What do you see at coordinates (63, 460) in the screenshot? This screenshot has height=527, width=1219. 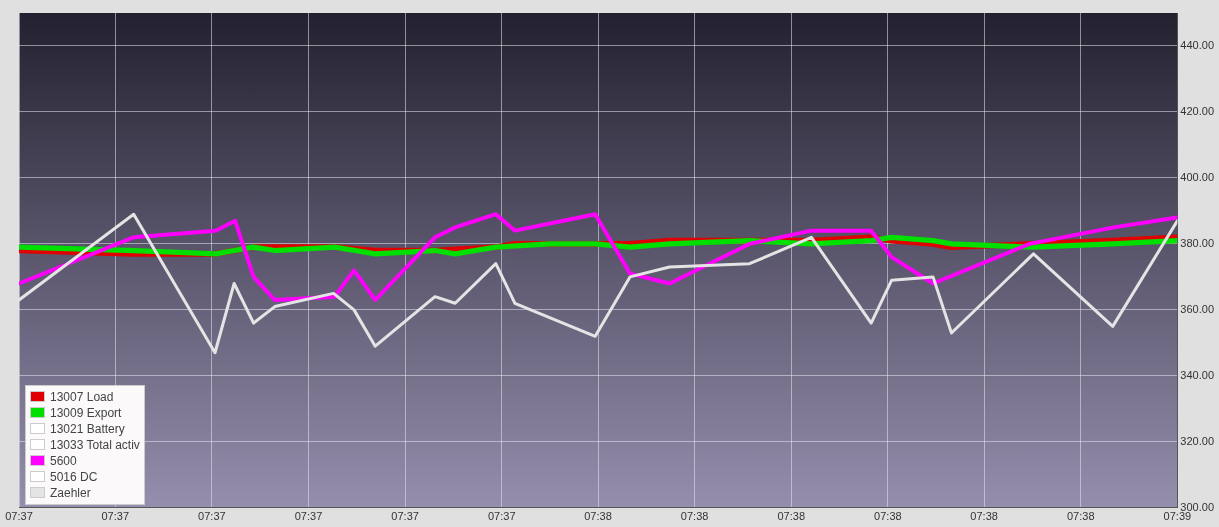 I see `legend-label: 5600` at bounding box center [63, 460].